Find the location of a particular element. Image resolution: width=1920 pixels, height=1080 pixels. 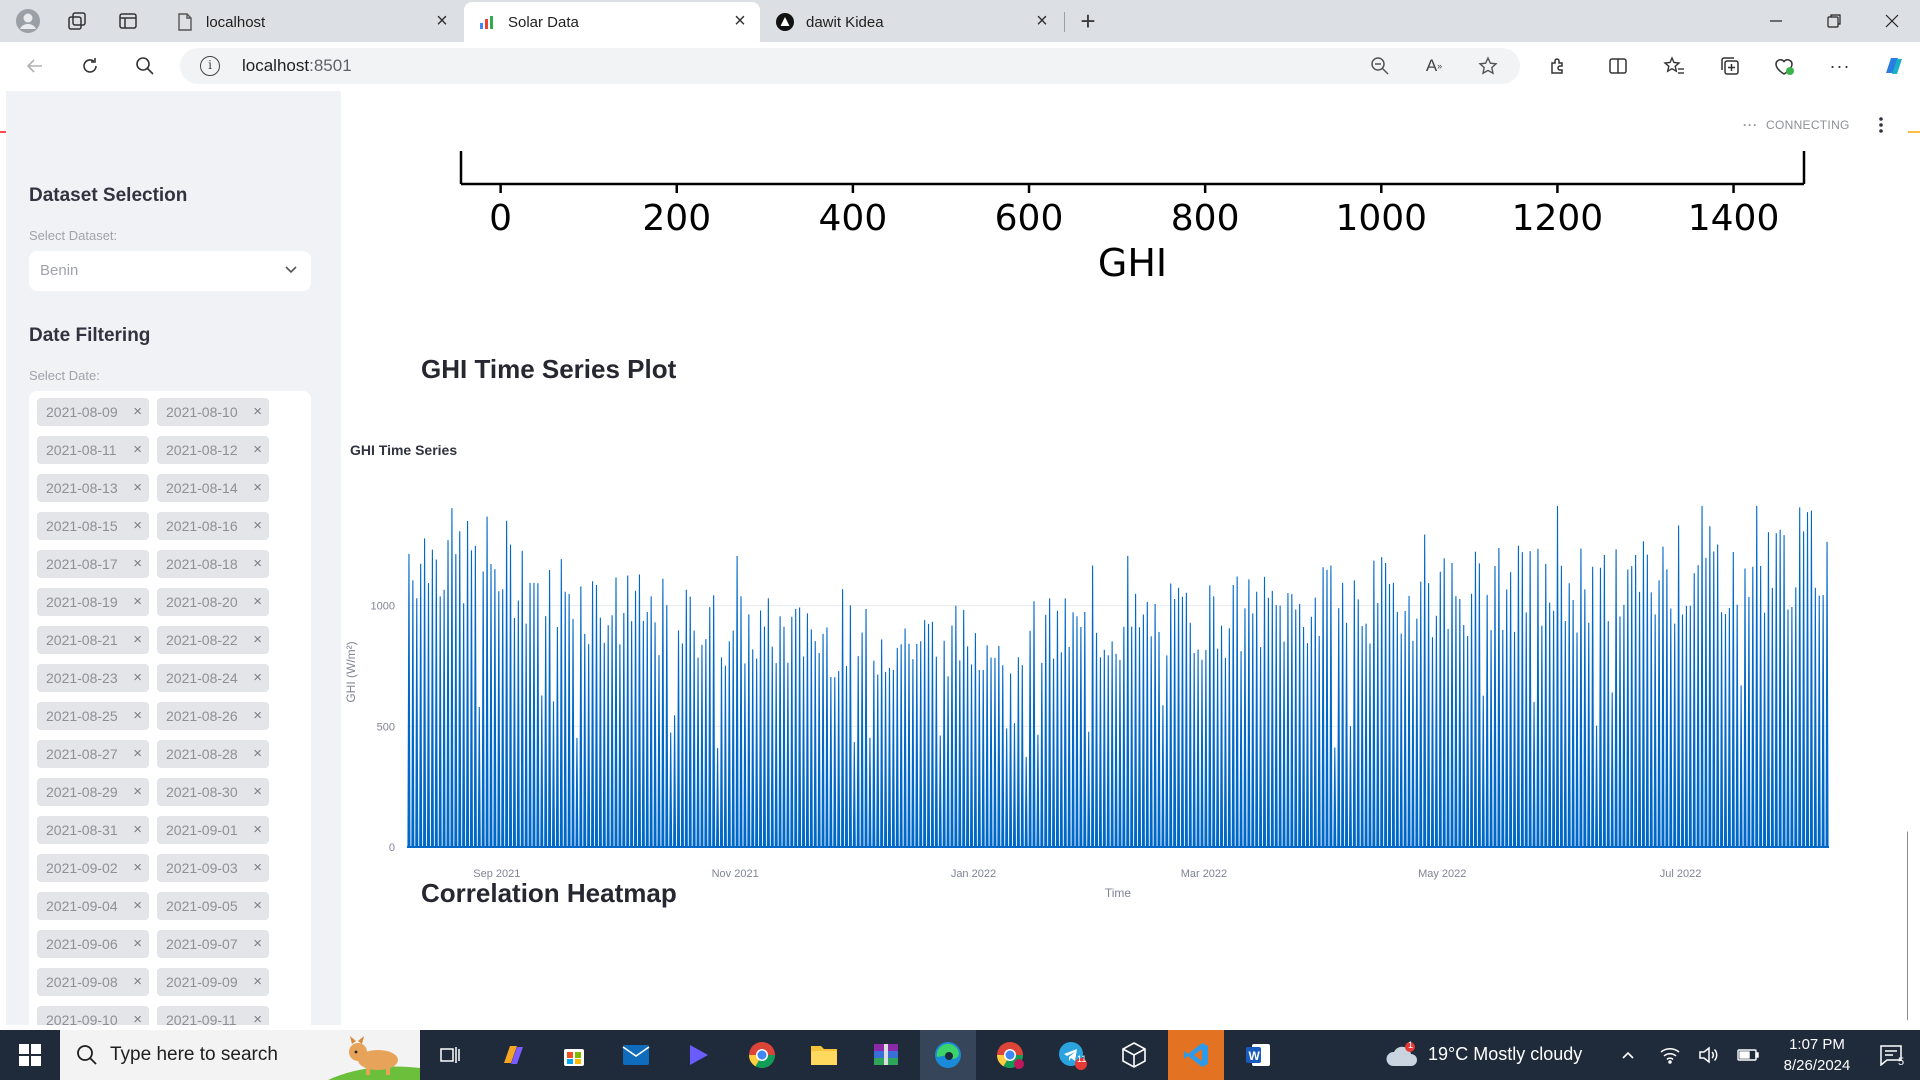

dataset-select: Benin is located at coordinates (170, 271).